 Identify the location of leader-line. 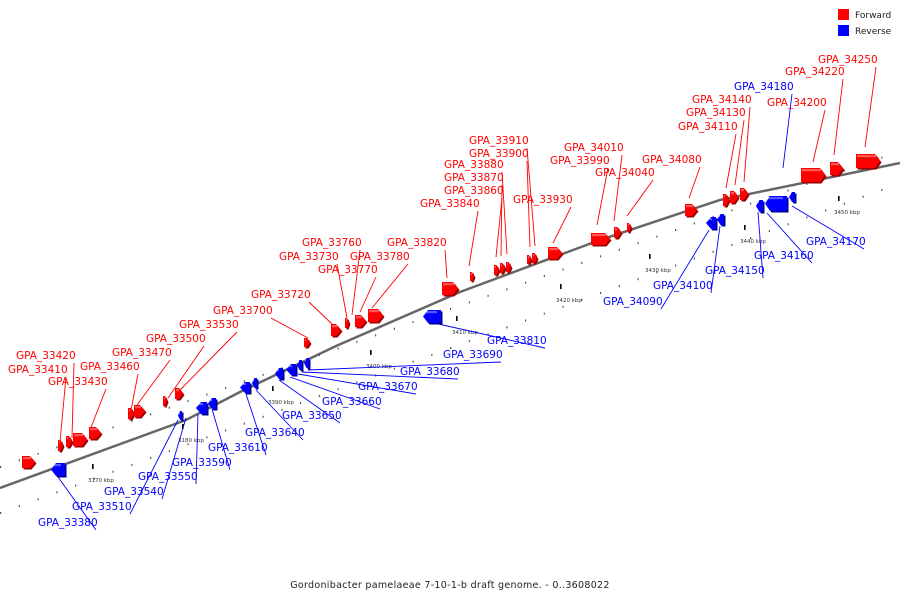
(368, 294).